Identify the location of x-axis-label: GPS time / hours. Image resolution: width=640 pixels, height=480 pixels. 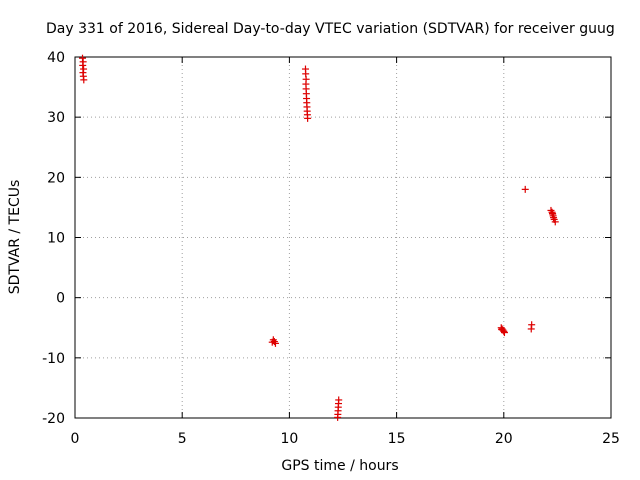
(339, 466).